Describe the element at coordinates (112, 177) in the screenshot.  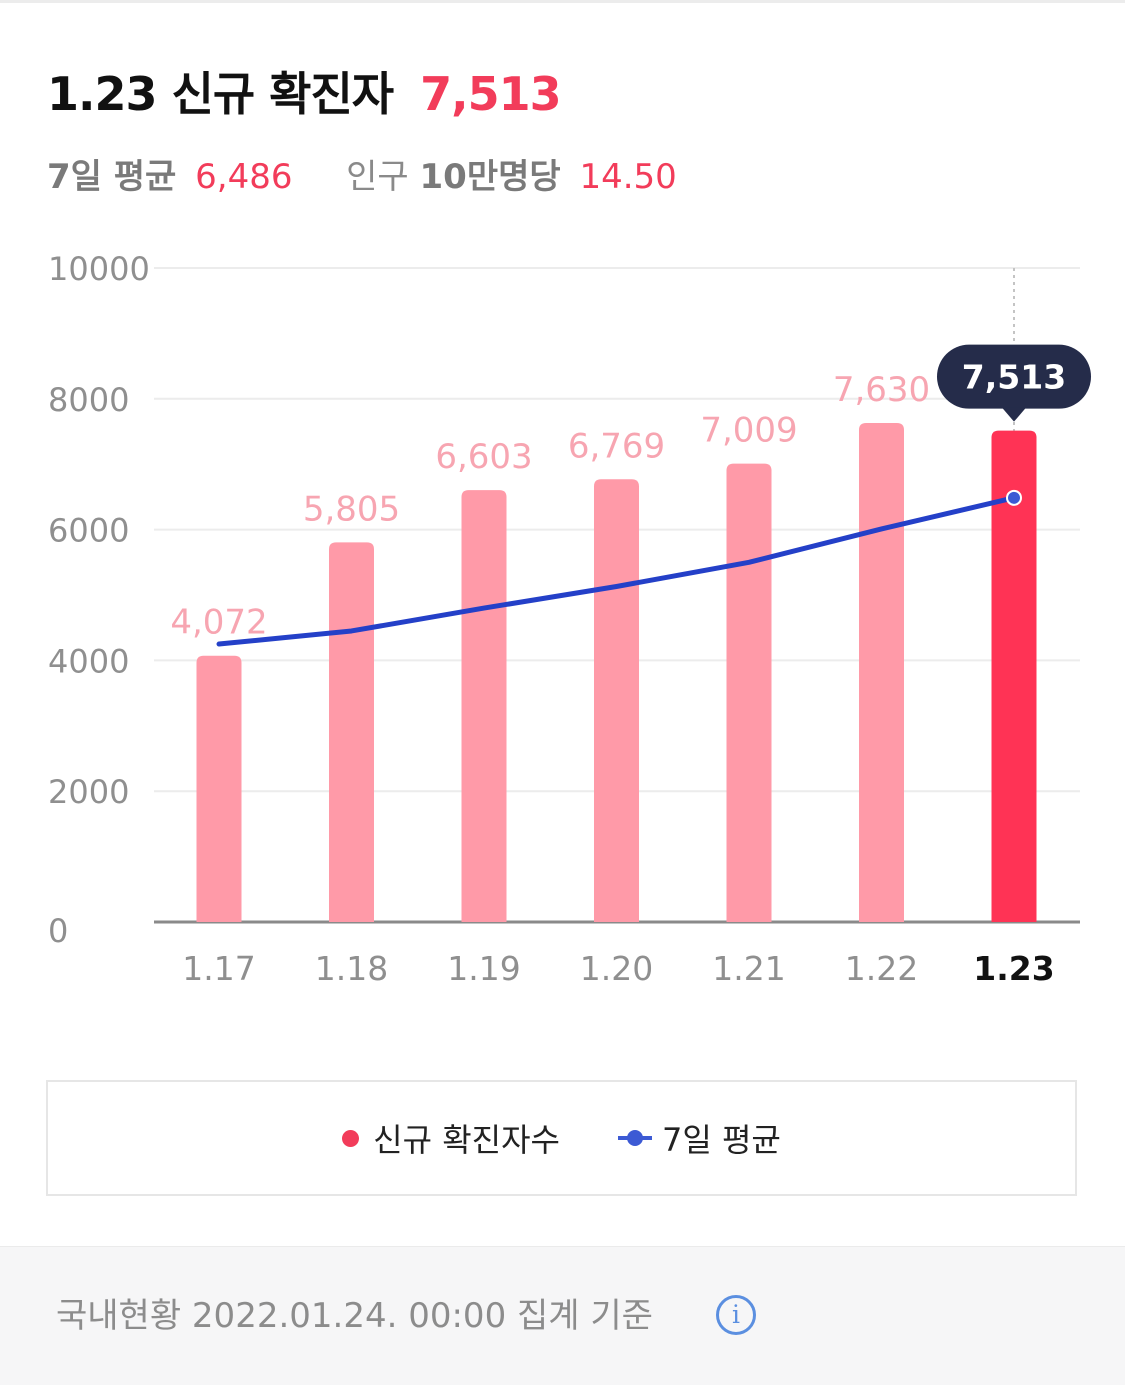
I see `avg-label: 7일 평균` at that location.